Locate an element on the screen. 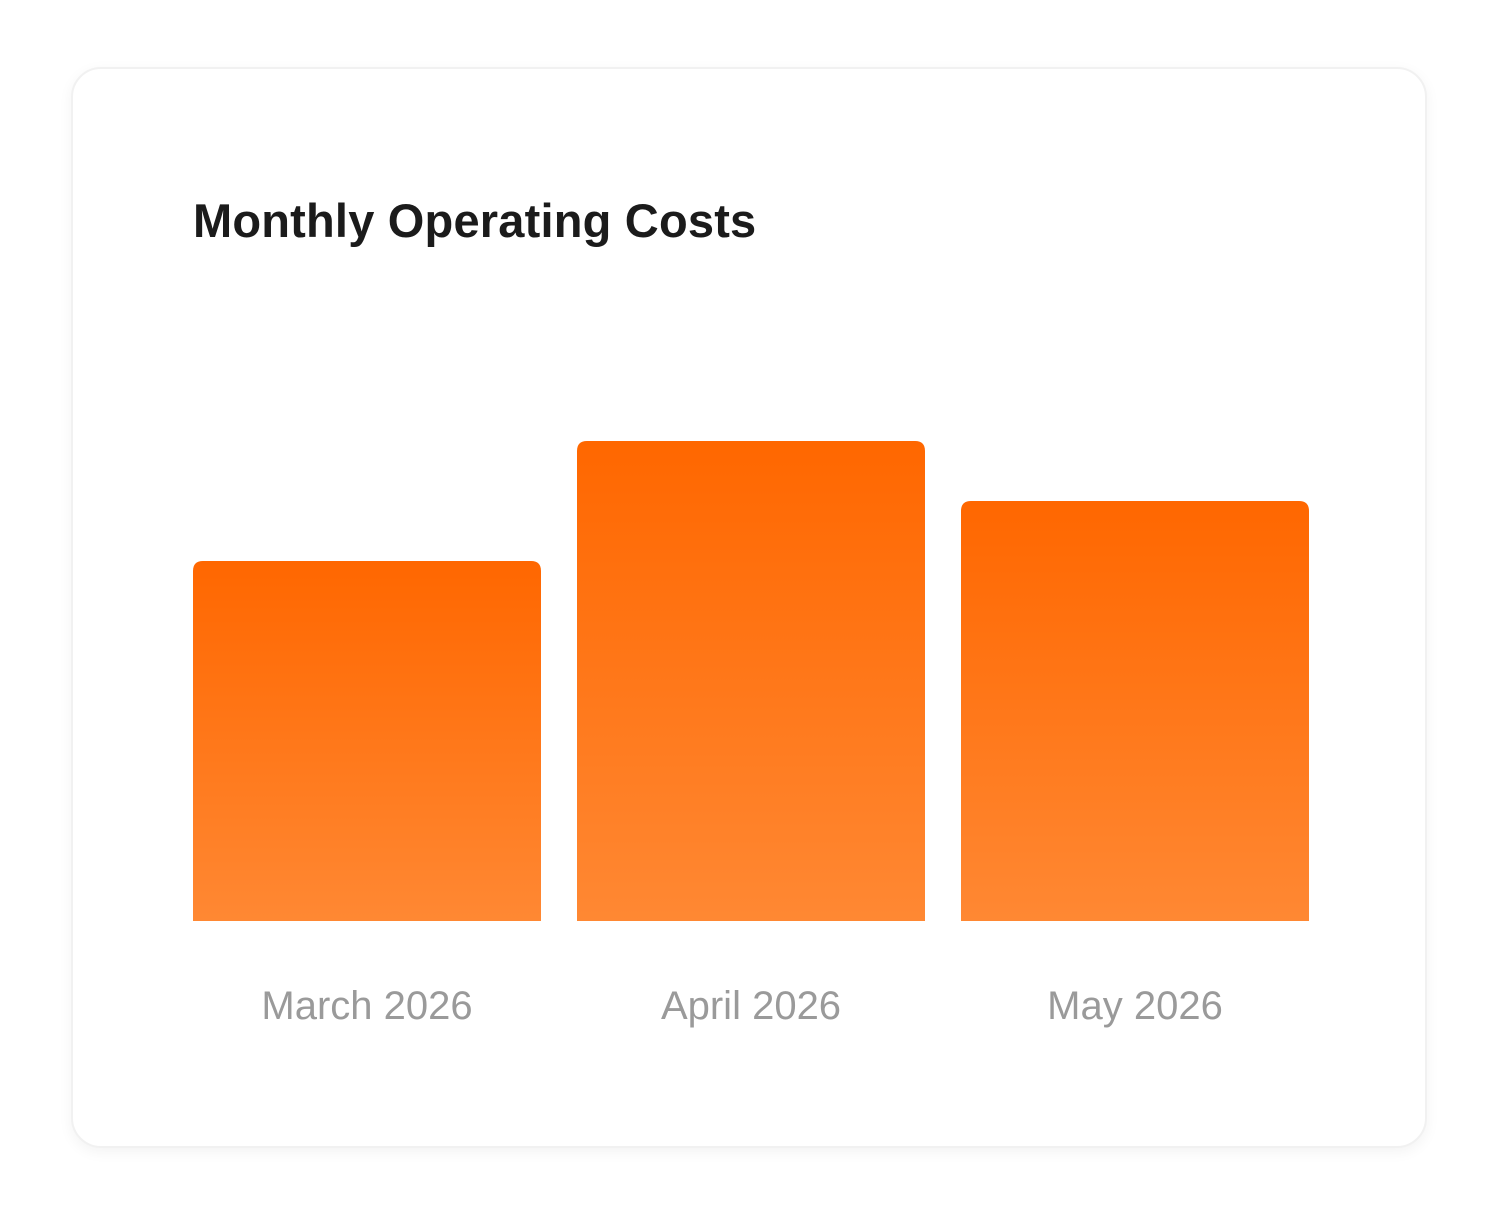  bar-april-2026 is located at coordinates (751, 681).